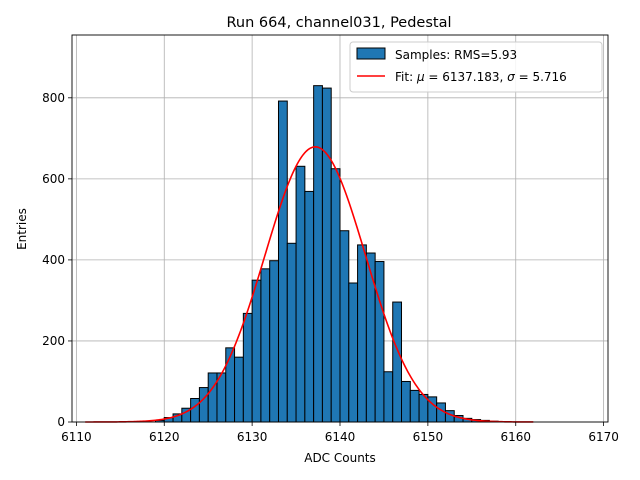  Describe the element at coordinates (456, 55) in the screenshot. I see `legend-histogram-label: Samples: RMS=5.93` at that location.